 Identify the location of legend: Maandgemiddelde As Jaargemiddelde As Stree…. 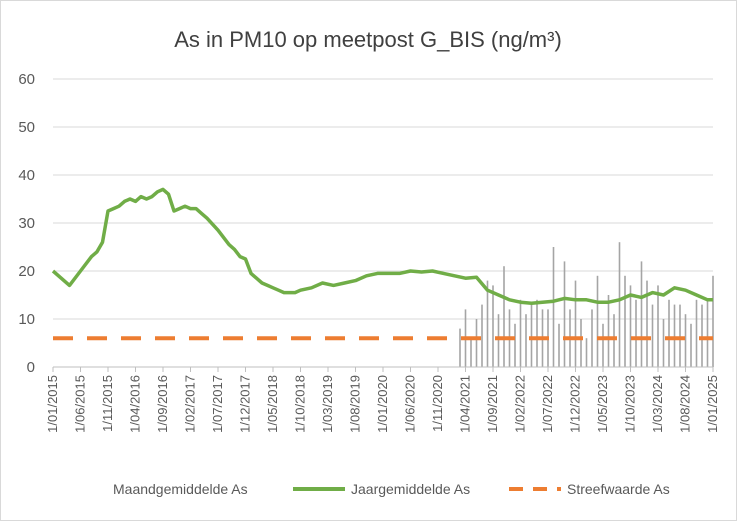
(377, 489).